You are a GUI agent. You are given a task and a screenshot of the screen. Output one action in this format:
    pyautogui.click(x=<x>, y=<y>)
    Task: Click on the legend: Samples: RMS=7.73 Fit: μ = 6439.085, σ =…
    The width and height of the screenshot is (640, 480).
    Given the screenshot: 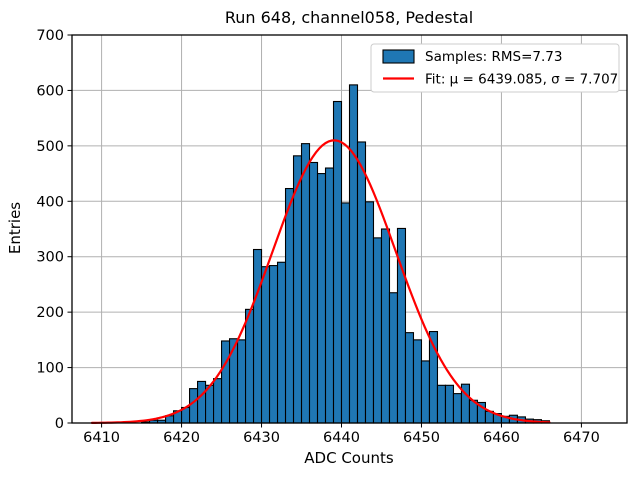 What is the action you would take?
    pyautogui.click(x=495, y=68)
    